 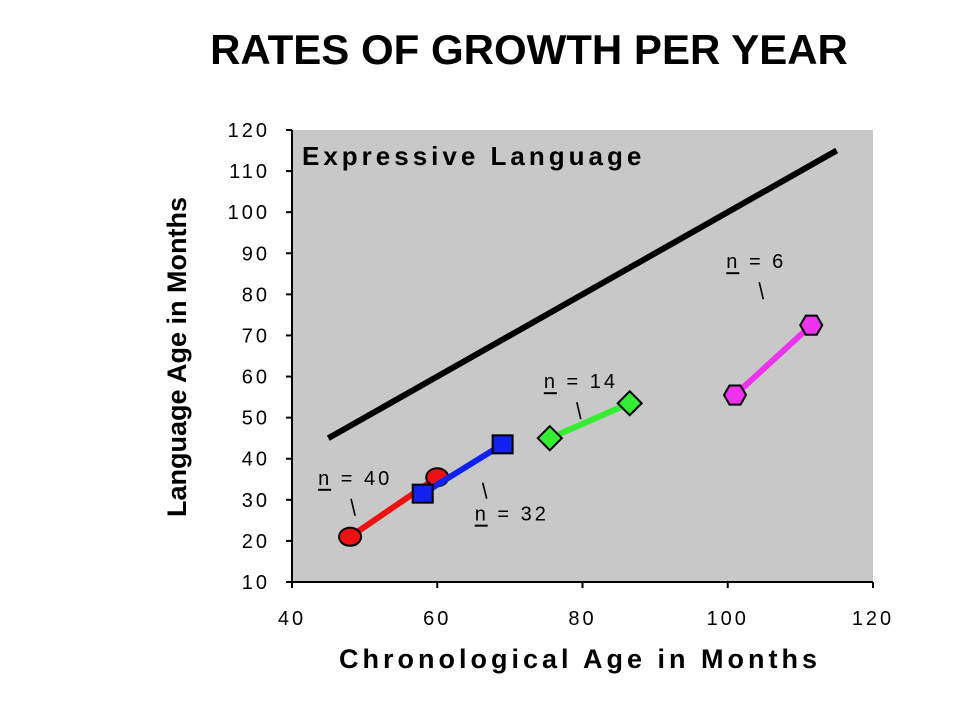 What do you see at coordinates (437, 619) in the screenshot?
I see `x-tick-label: 60` at bounding box center [437, 619].